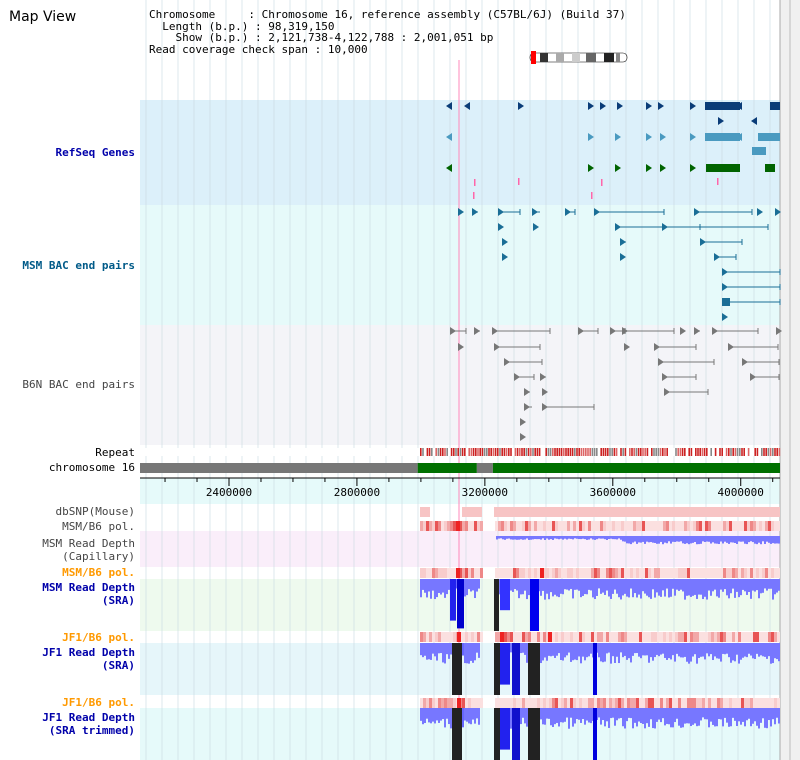 This screenshot has width=800, height=760. I want to click on track-label-jf1-b6-pol-2: JF1/B6 pol., so click(98, 702).